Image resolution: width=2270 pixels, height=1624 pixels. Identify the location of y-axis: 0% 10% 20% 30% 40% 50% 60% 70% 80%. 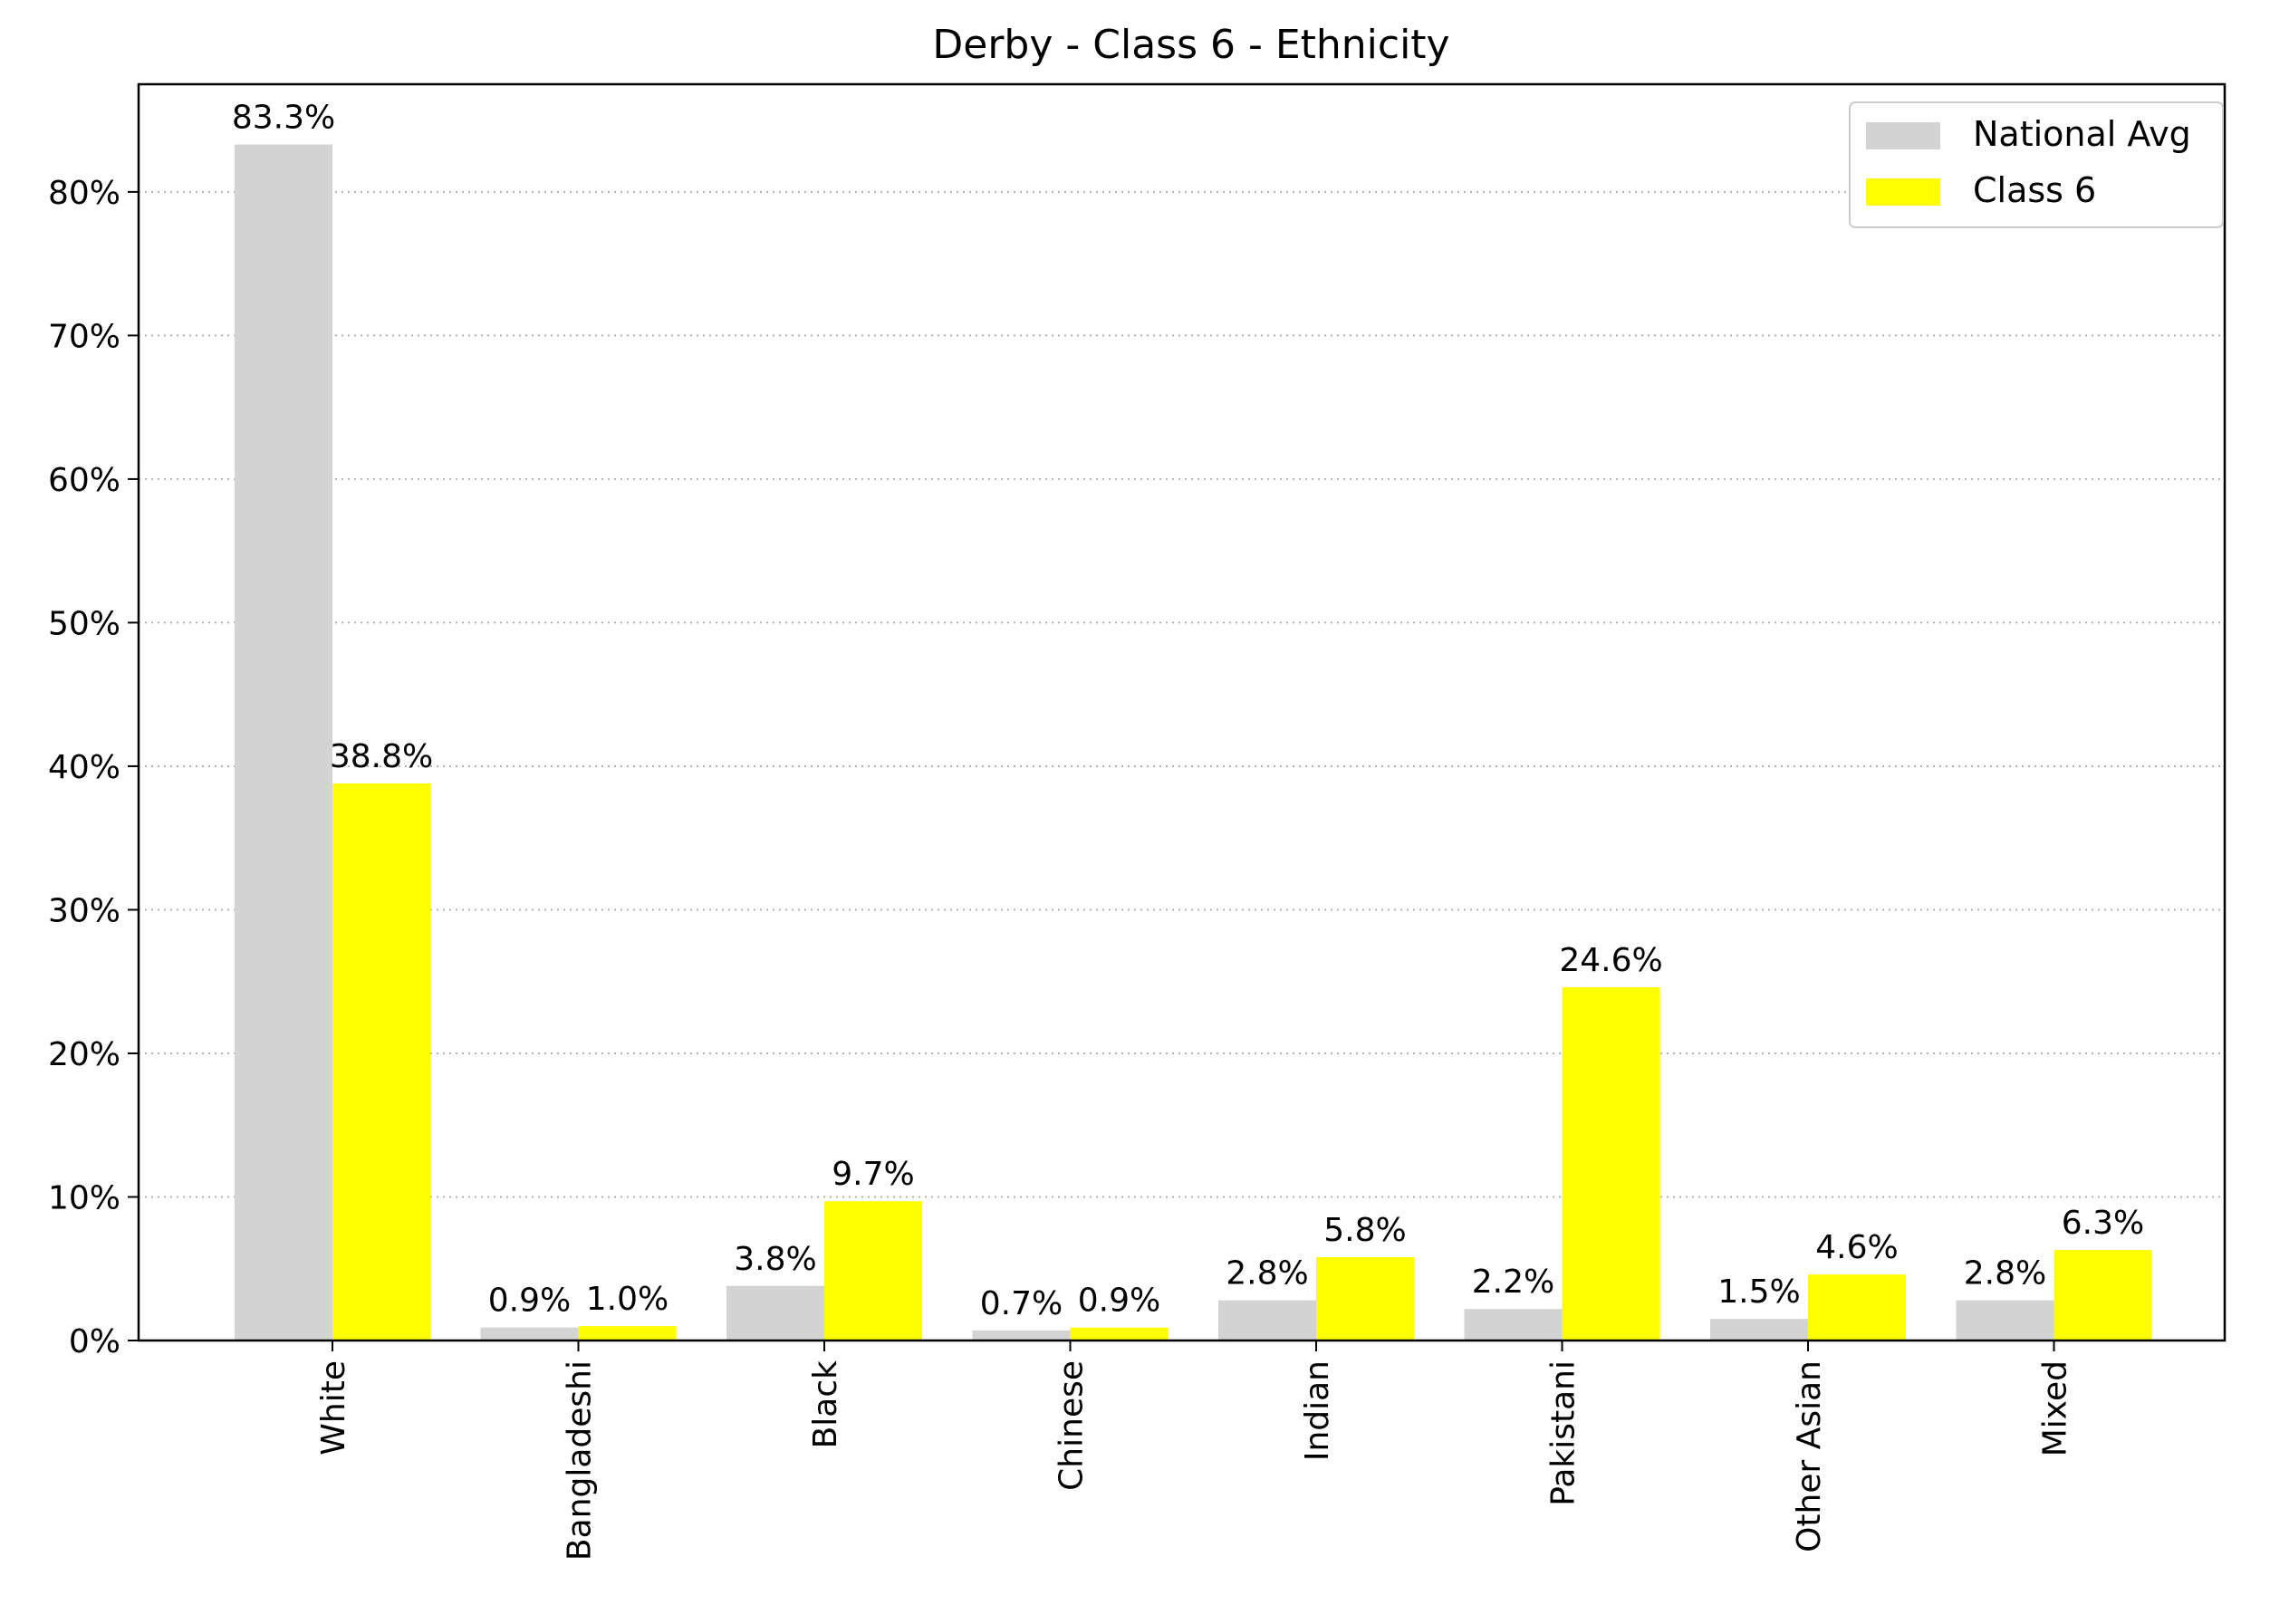
(93, 767).